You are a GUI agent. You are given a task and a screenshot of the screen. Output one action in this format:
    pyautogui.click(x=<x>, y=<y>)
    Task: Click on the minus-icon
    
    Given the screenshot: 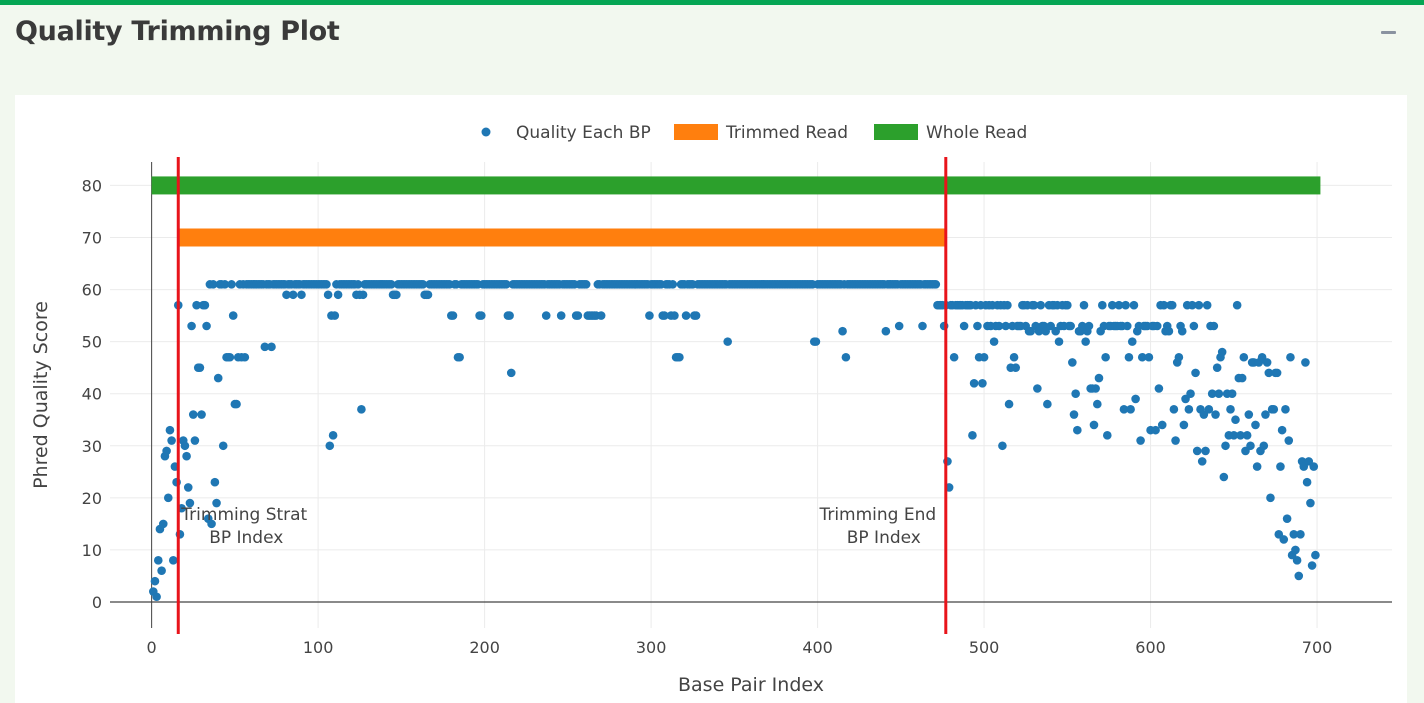 What is the action you would take?
    pyautogui.click(x=1389, y=32)
    